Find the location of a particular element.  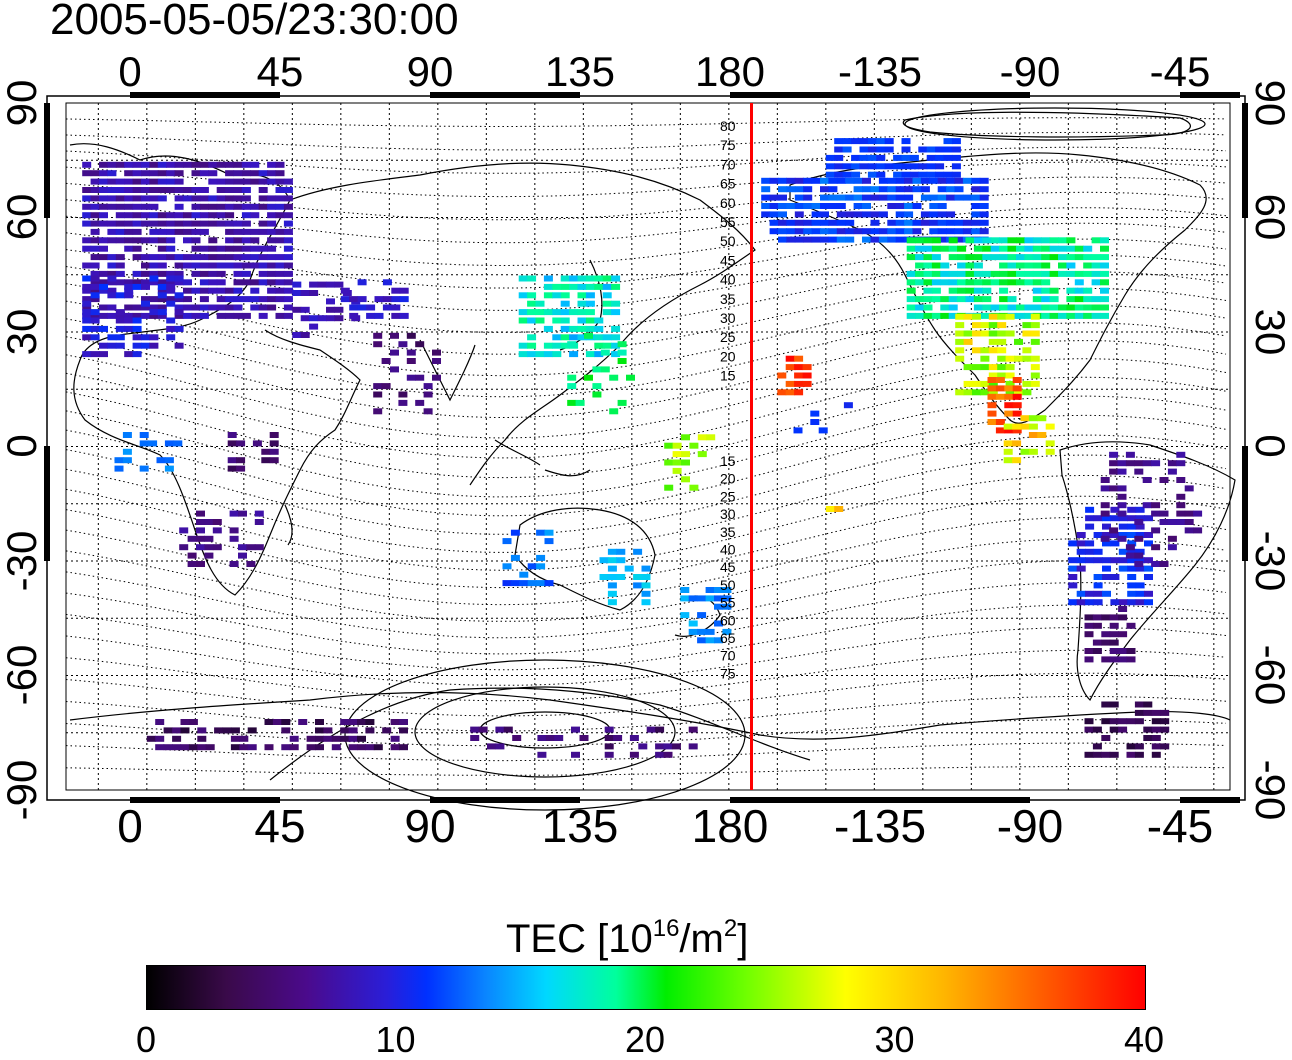

bottom-tick-label: 45 is located at coordinates (279, 826).